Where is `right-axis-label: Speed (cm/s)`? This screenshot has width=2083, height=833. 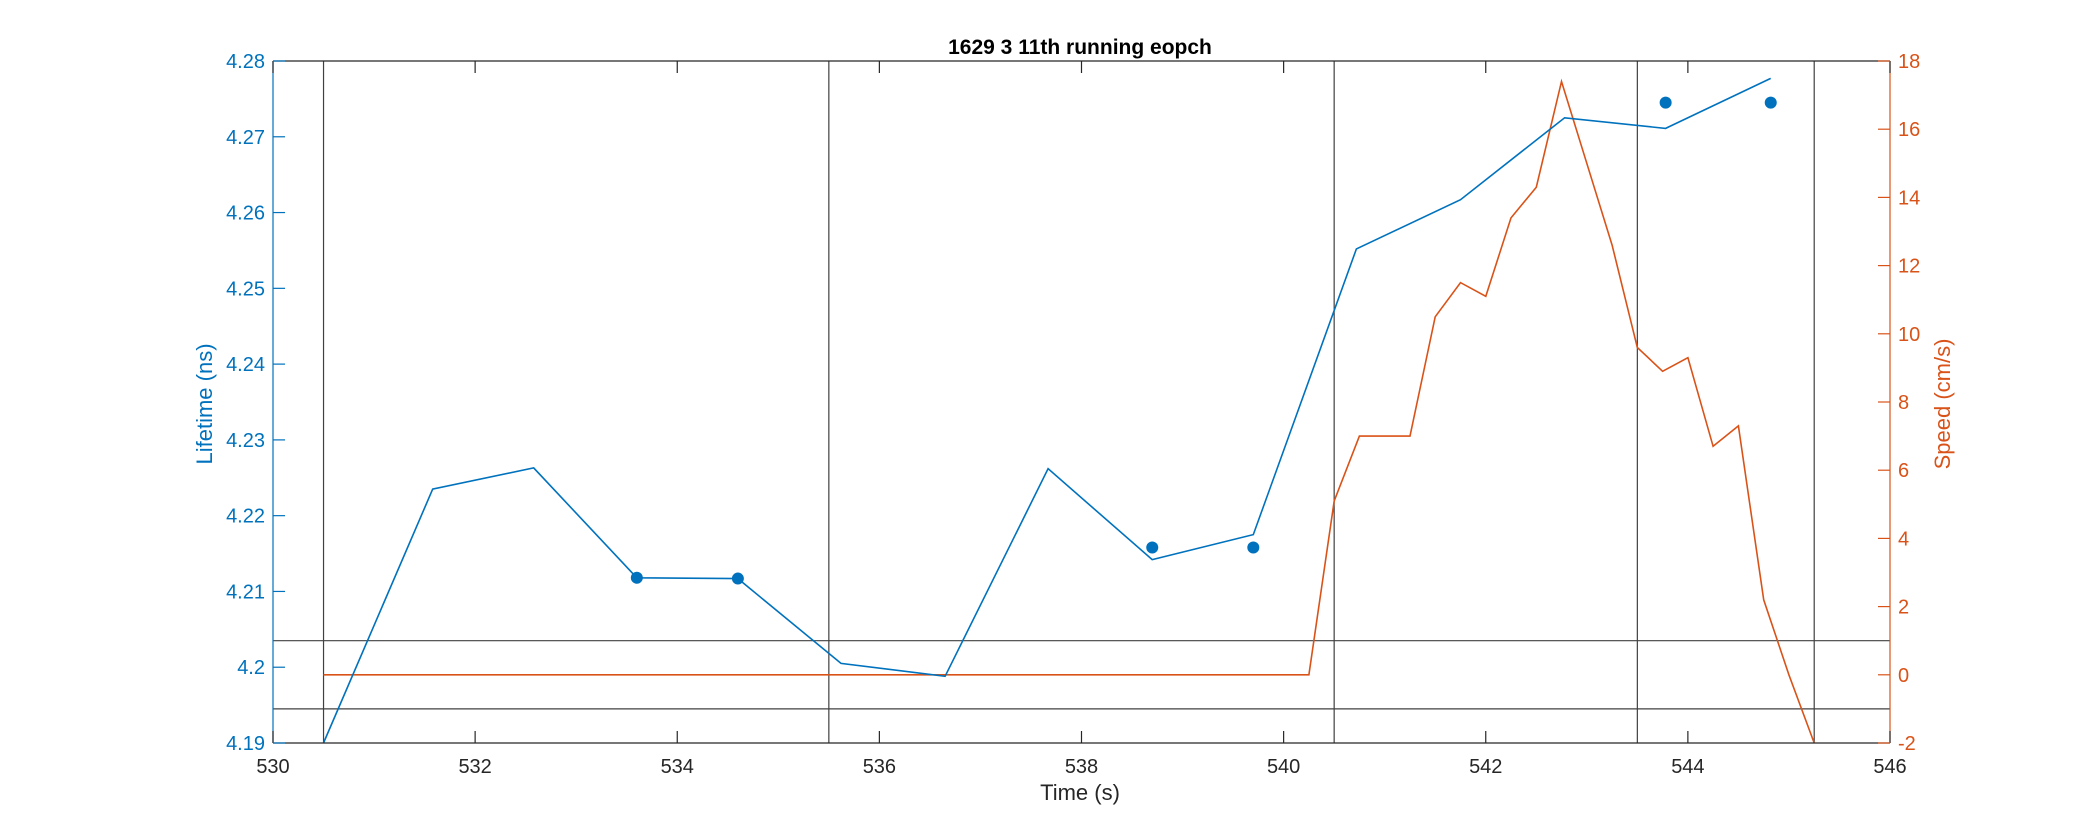
right-axis-label: Speed (cm/s) is located at coordinates (1942, 404).